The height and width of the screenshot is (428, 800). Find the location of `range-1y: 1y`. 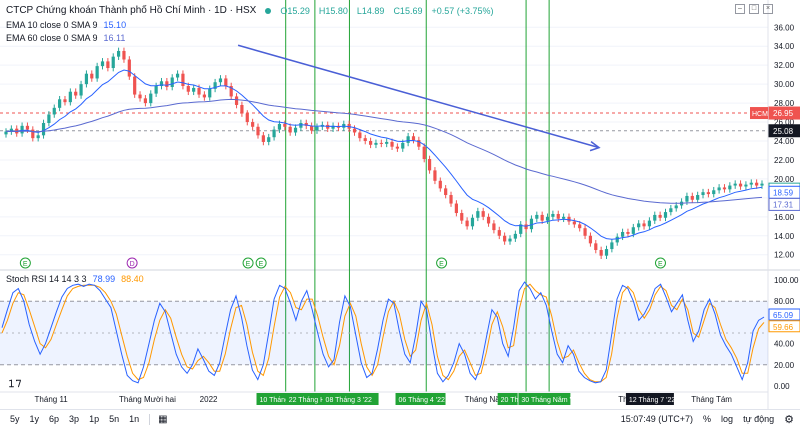

range-1y: 1y is located at coordinates (34, 419).